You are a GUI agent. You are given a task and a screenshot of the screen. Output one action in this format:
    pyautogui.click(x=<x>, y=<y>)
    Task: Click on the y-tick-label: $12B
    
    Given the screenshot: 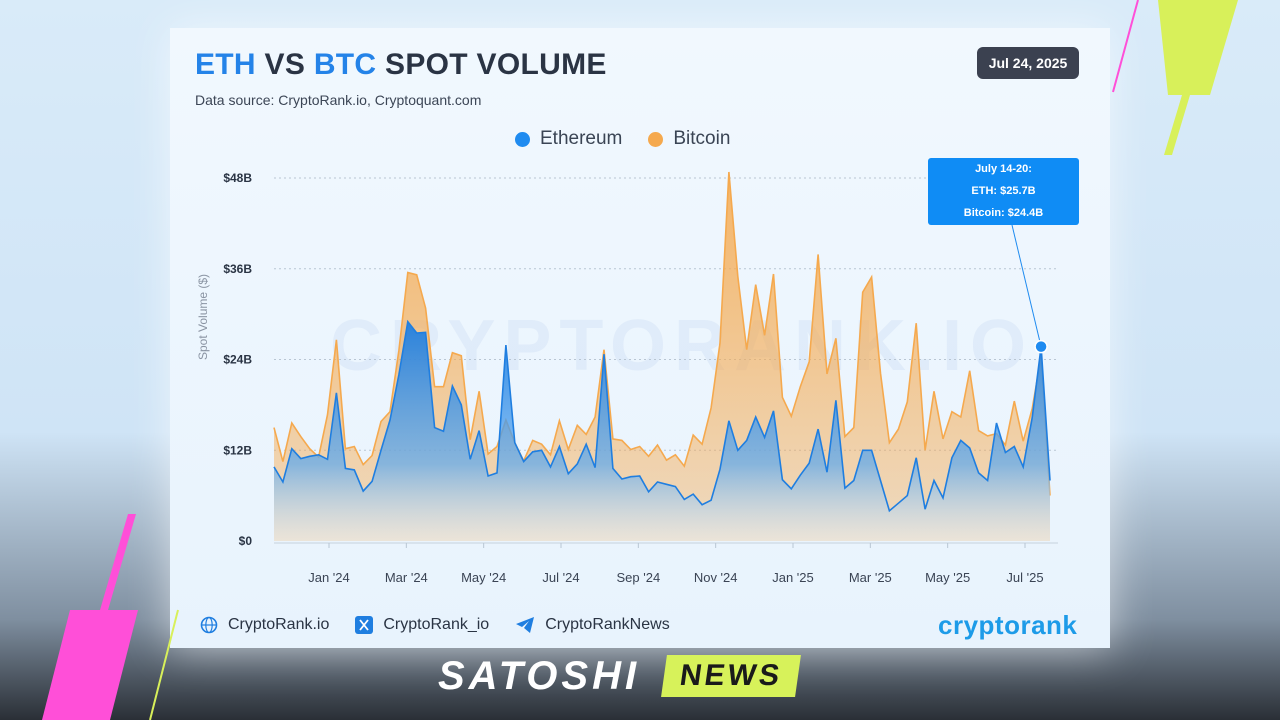 What is the action you would take?
    pyautogui.click(x=237, y=450)
    